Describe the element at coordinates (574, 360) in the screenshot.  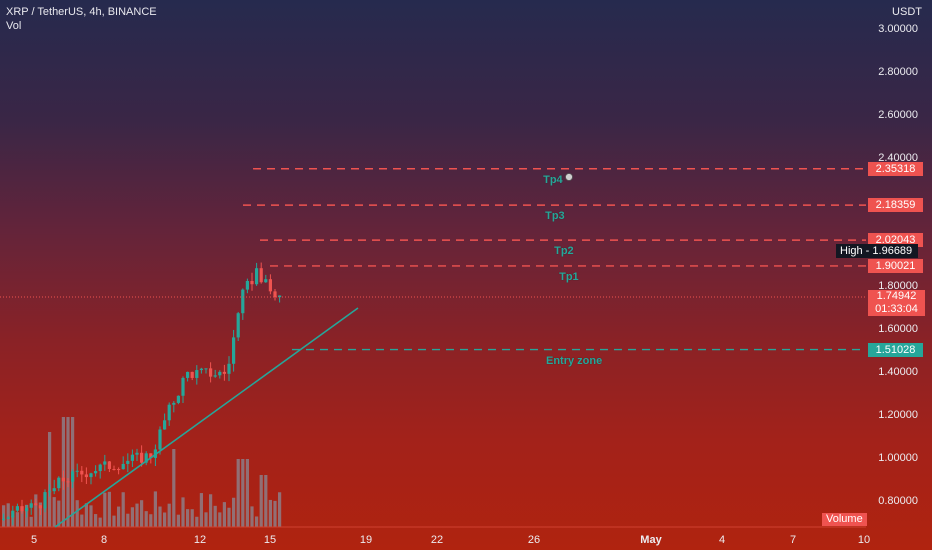
I see `level-label: Entry zone` at that location.